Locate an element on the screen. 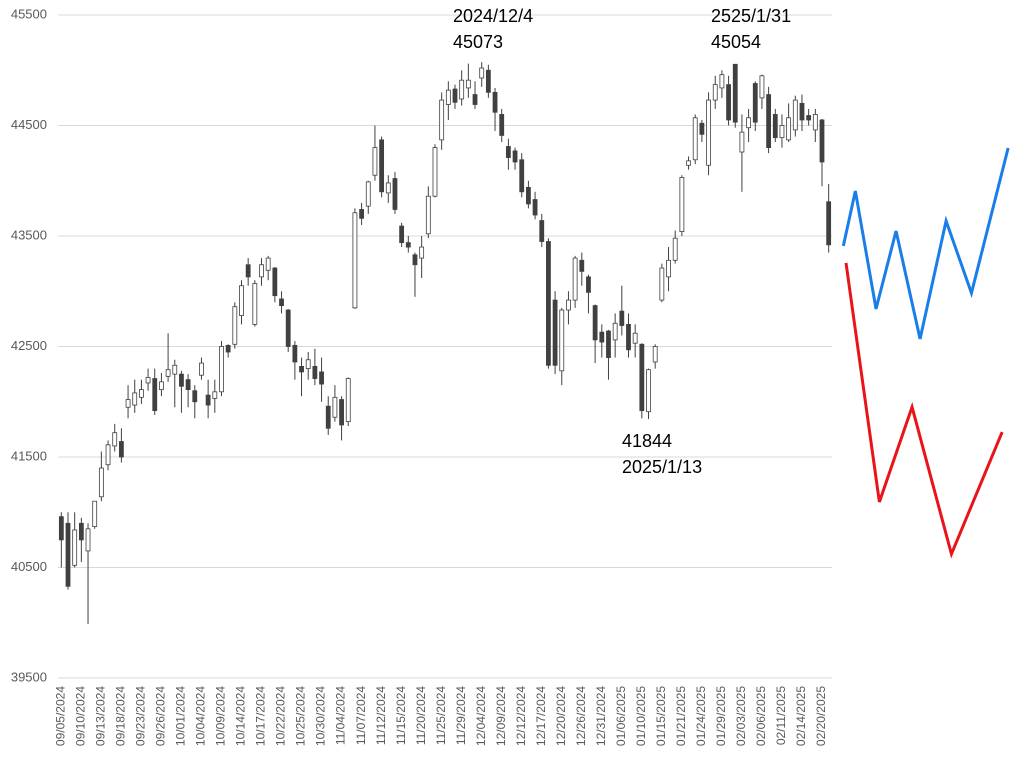 This screenshot has width=1024, height=768. x-tick-label: 01/10/2025 is located at coordinates (641, 716).